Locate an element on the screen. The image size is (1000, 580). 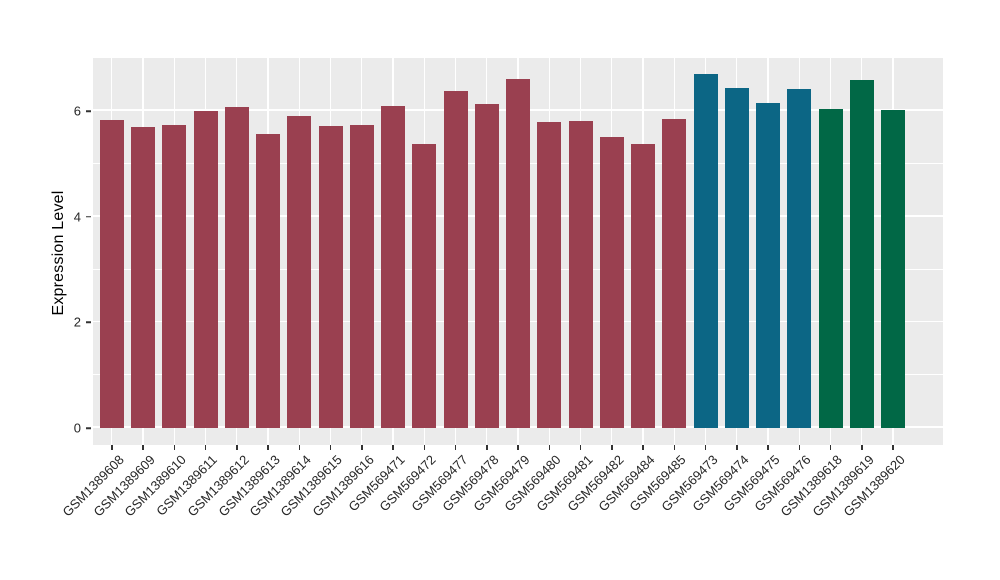
bar-GSM569481 is located at coordinates (580, 274).